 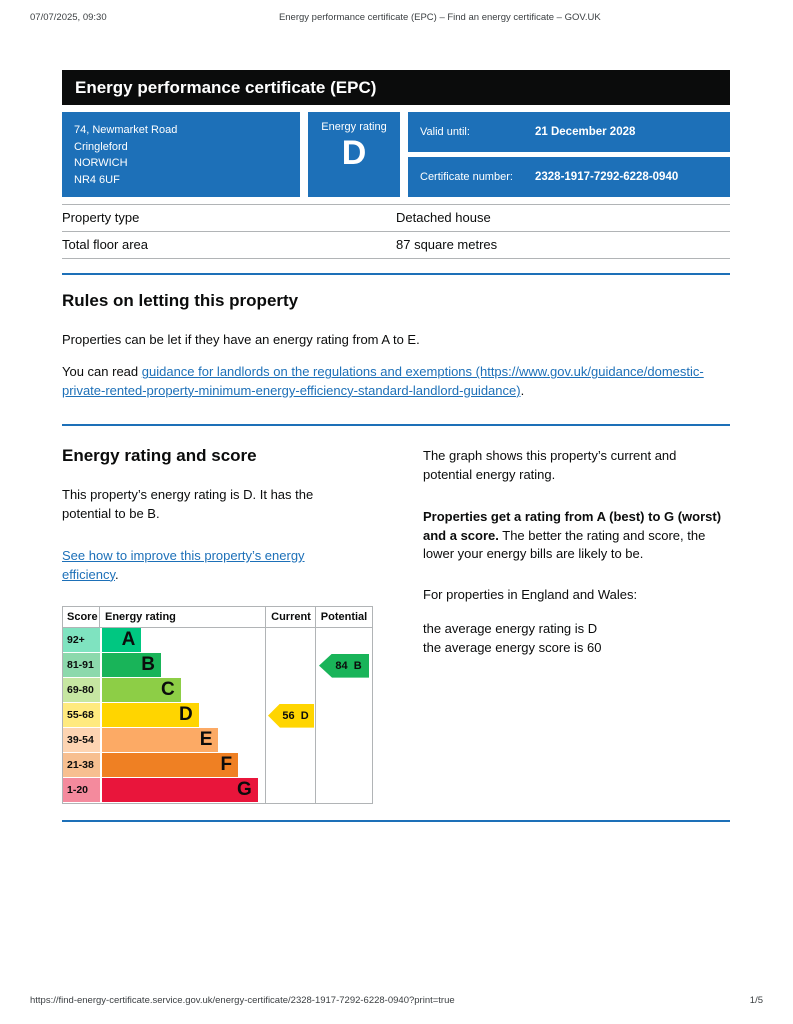 What do you see at coordinates (101, 217) in the screenshot?
I see `property-type-key: Property type` at bounding box center [101, 217].